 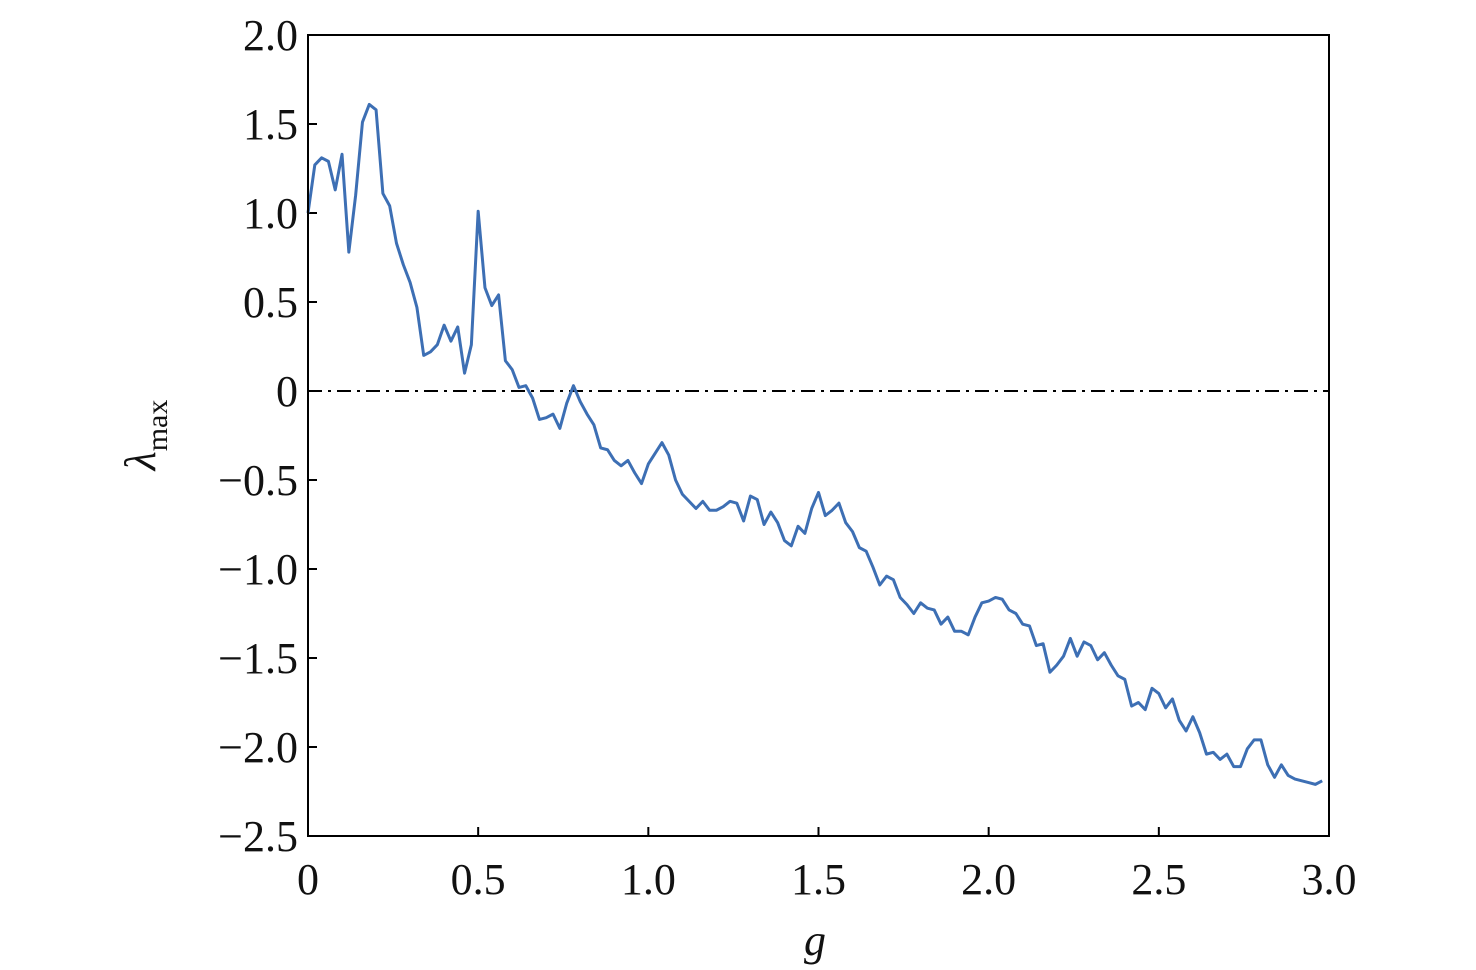 What do you see at coordinates (270, 213) in the screenshot?
I see `y-tick-label: 1.0` at bounding box center [270, 213].